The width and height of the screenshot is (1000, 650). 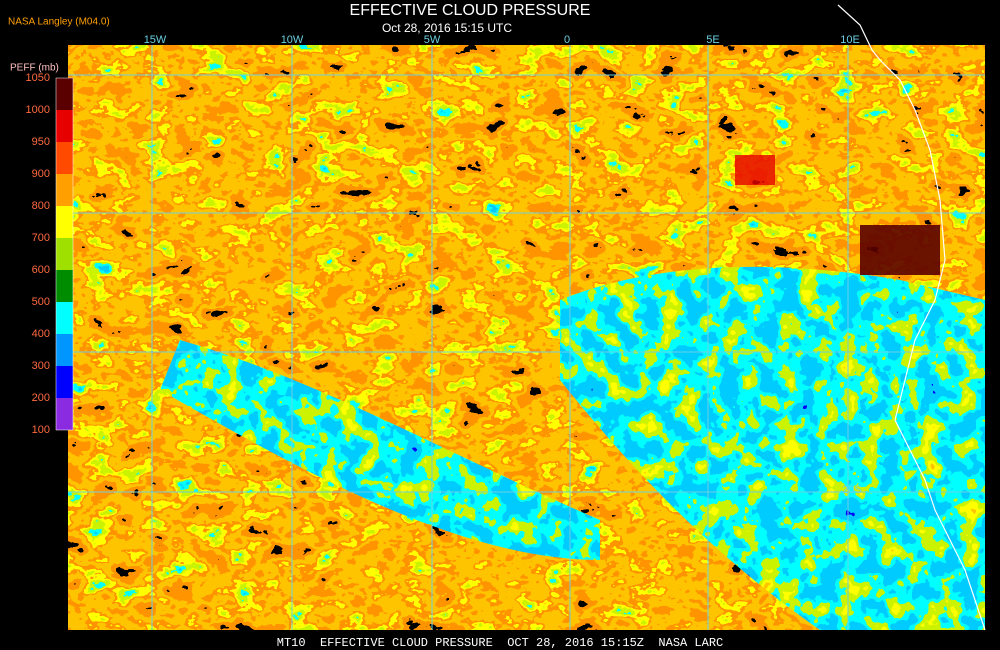 I want to click on lon-label: 10W, so click(x=292, y=40).